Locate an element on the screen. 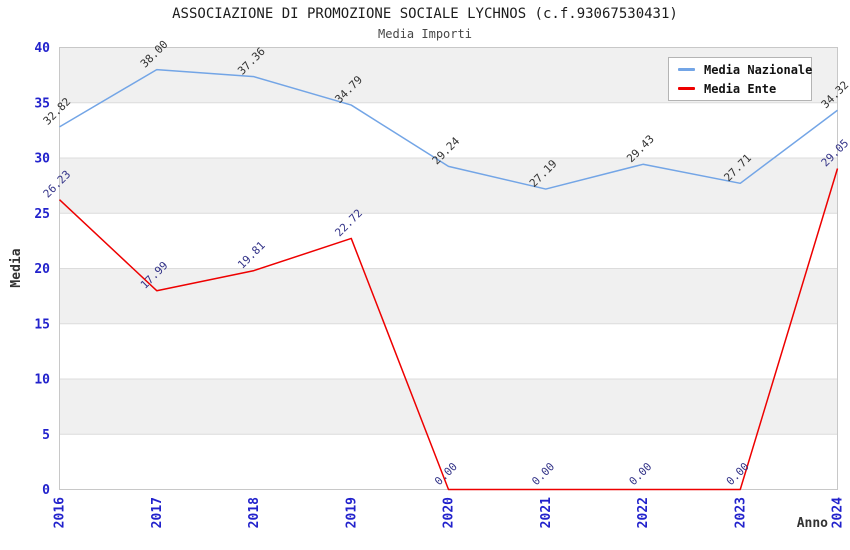 This screenshot has height=550, width=850. y-tick-label: 5 is located at coordinates (46, 435).